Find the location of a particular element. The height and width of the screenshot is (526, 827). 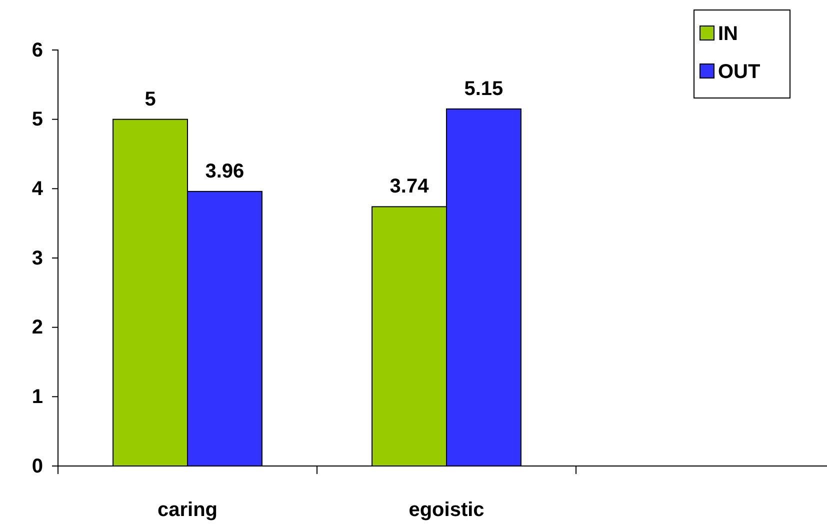

y-tick-label: 2 is located at coordinates (37, 327).